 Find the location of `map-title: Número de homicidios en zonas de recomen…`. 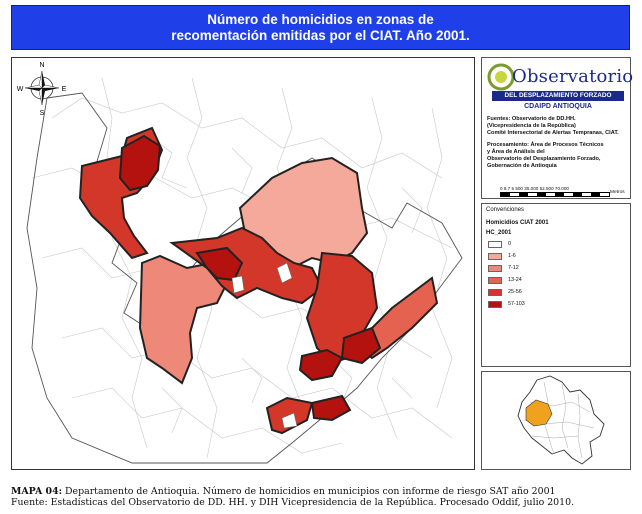

map-title: Número de homicidios en zonas de recomen… is located at coordinates (320, 27).